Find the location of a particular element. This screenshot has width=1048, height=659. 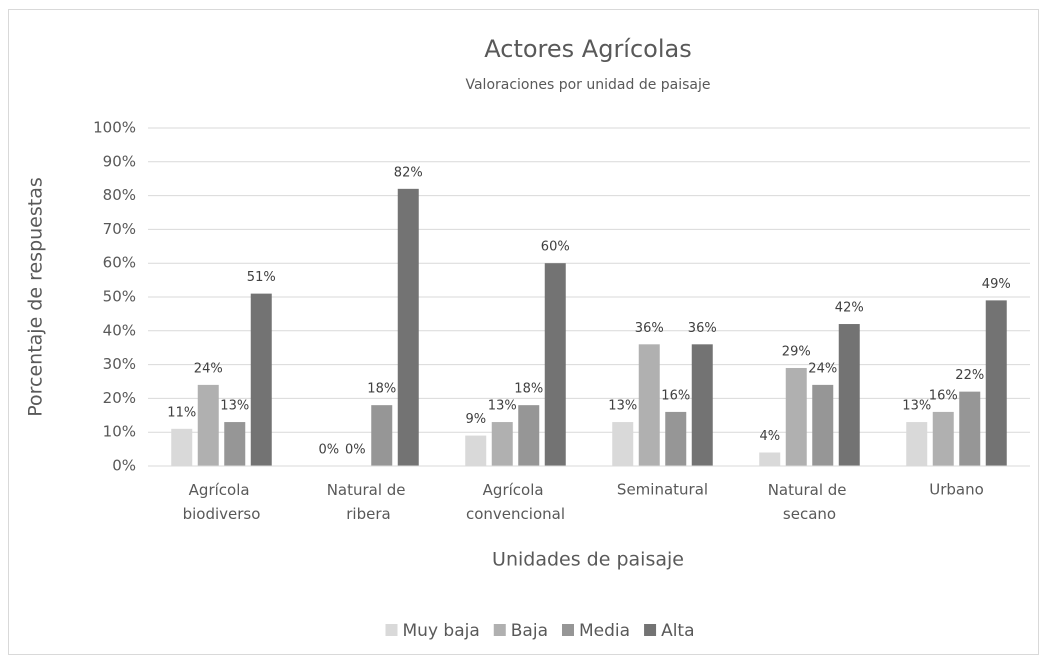

x-tick-label: Agrícola convencional is located at coordinates (515, 502).